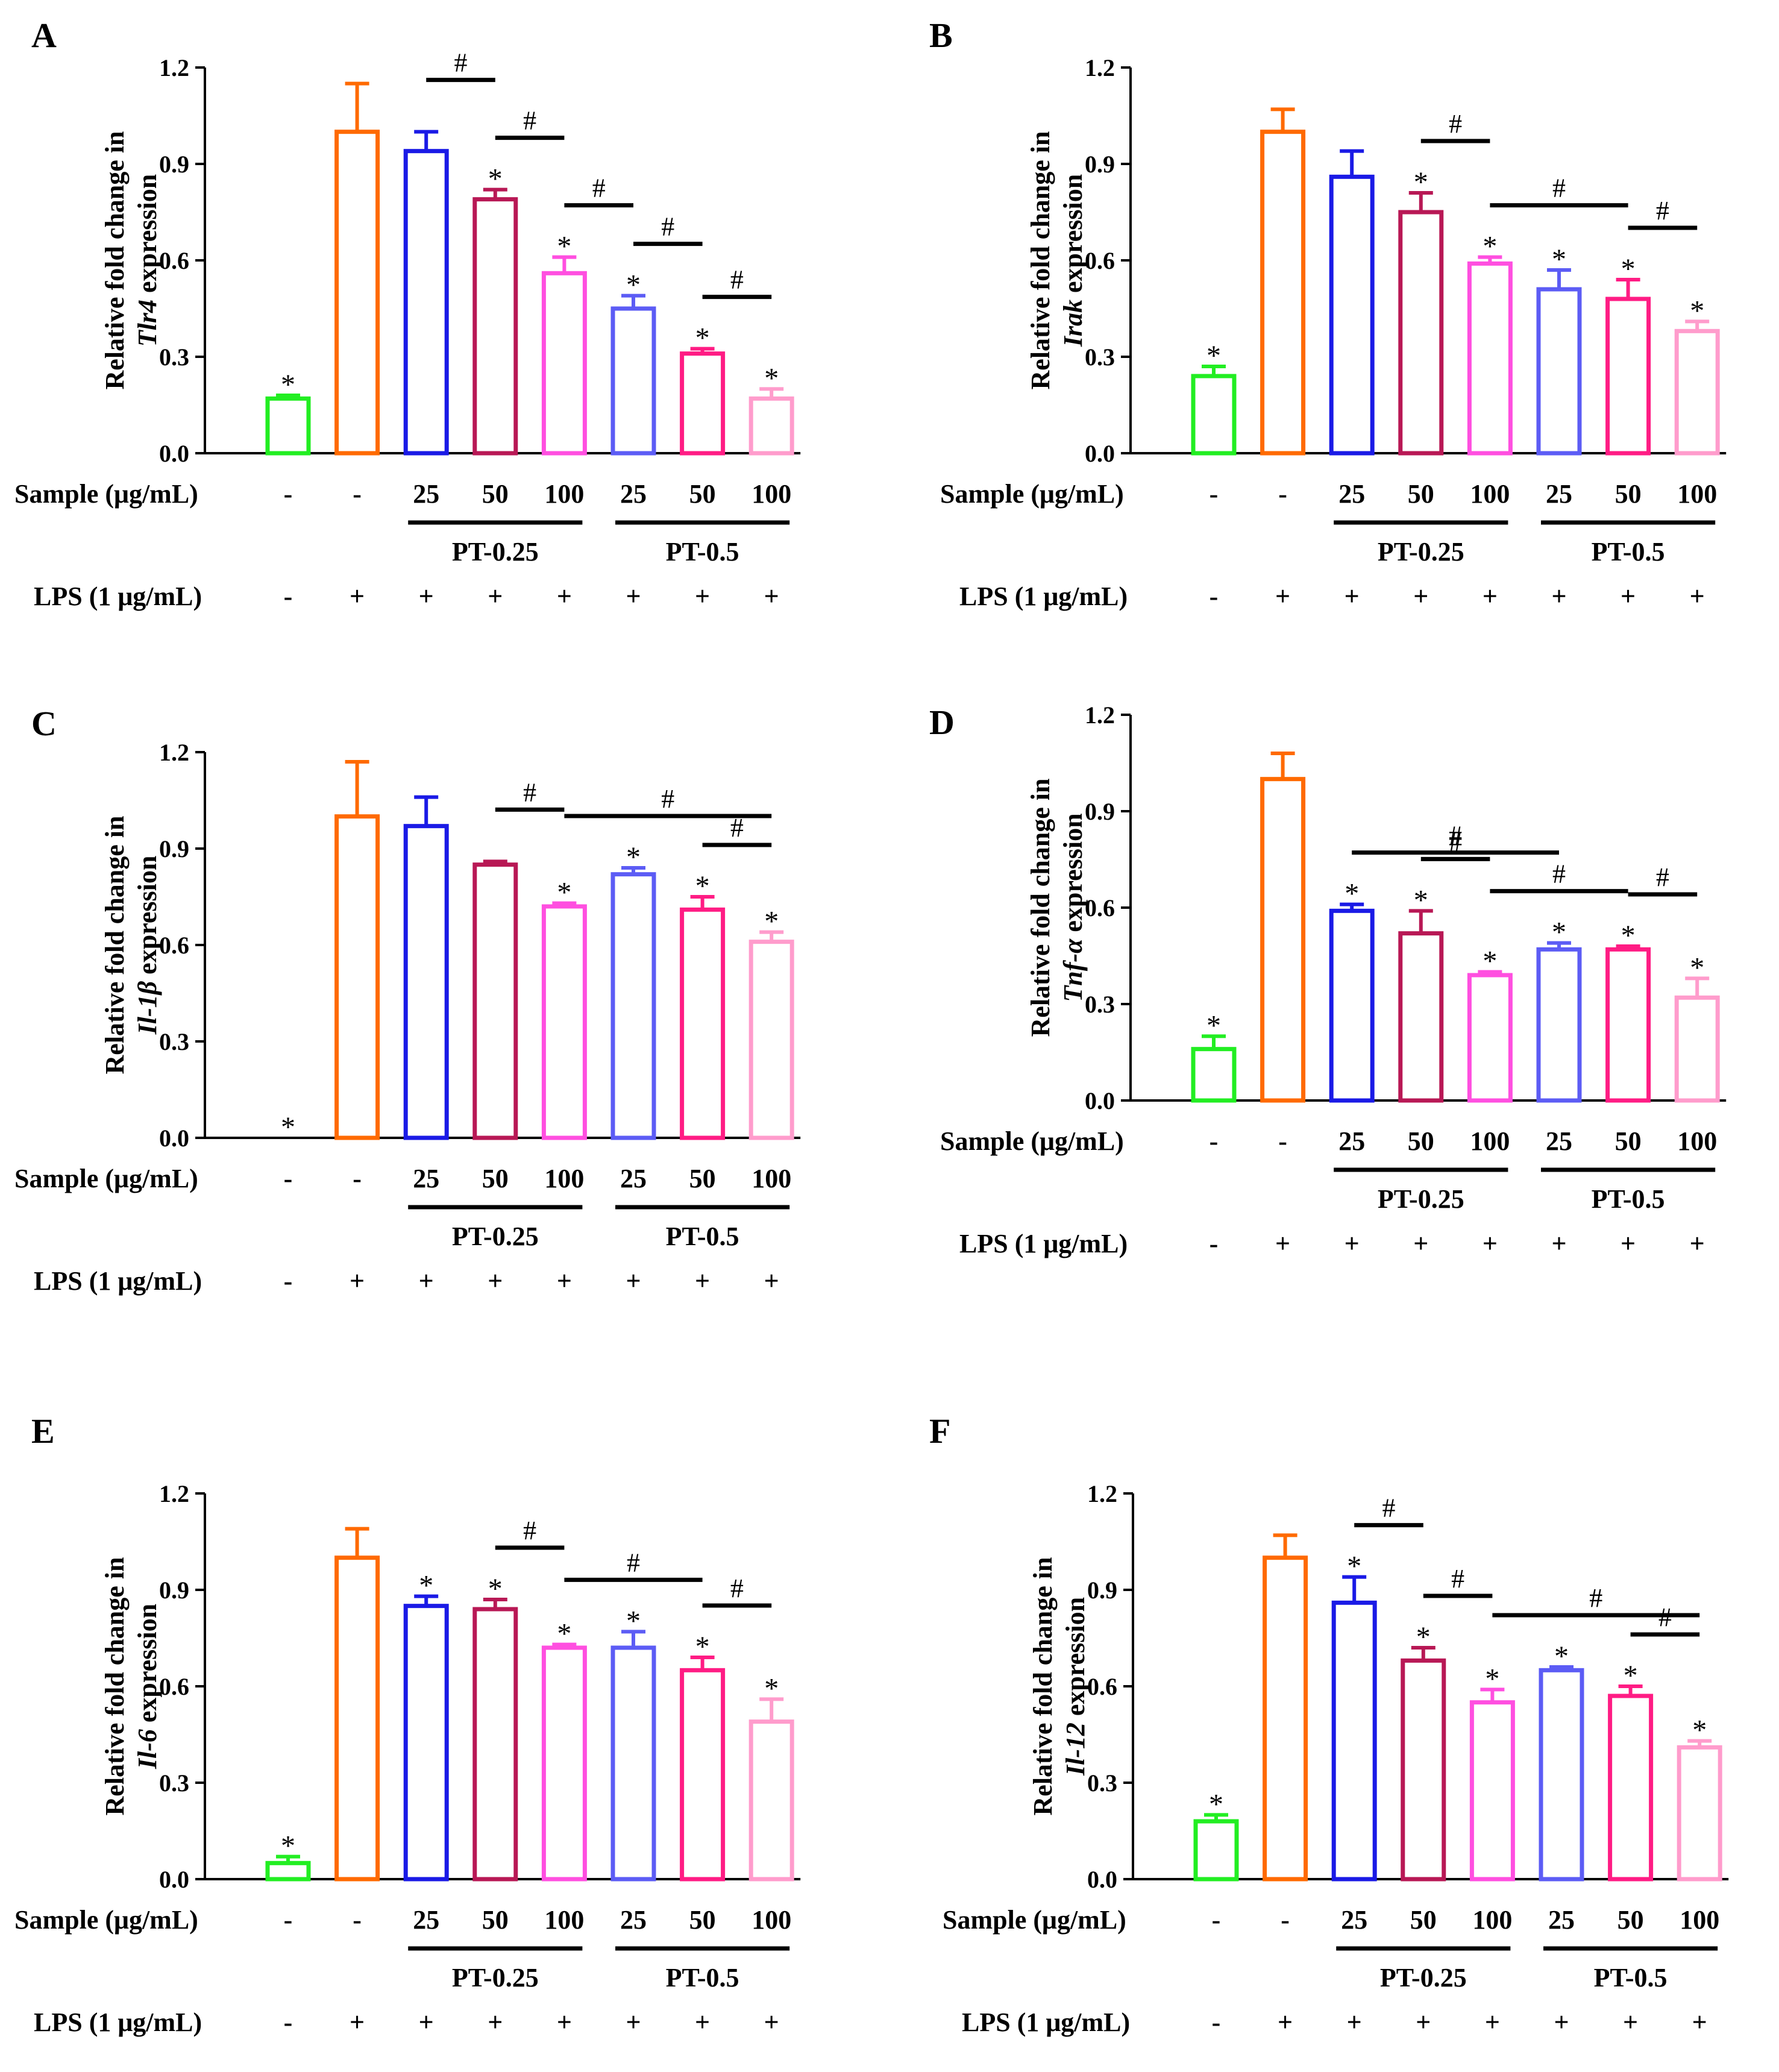 The height and width of the screenshot is (2072, 1779). I want to click on y-axis-label-suffix: expression, so click(147, 1667).